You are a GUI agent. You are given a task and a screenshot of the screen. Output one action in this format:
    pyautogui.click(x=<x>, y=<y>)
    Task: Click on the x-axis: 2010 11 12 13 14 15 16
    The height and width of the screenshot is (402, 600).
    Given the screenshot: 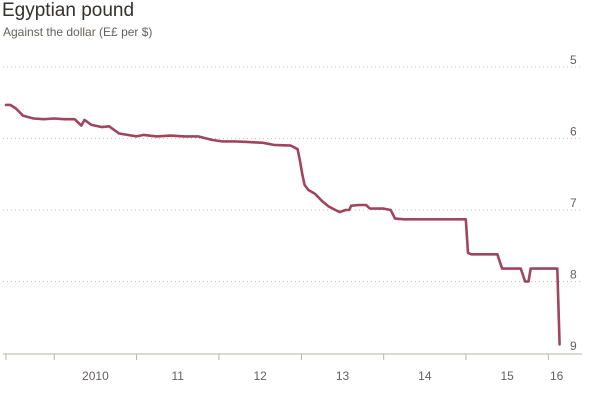 What is the action you would take?
    pyautogui.click(x=292, y=368)
    